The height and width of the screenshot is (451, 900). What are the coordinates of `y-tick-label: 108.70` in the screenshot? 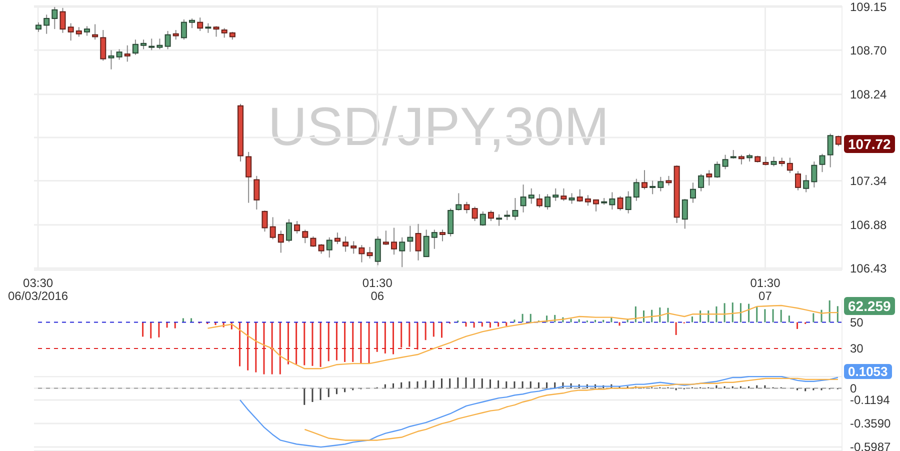 It's located at (869, 50).